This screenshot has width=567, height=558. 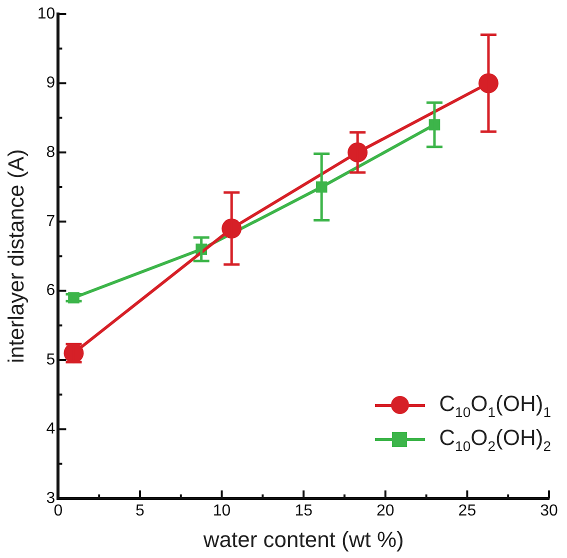 What do you see at coordinates (51, 359) in the screenshot?
I see `y-tick-label: 5` at bounding box center [51, 359].